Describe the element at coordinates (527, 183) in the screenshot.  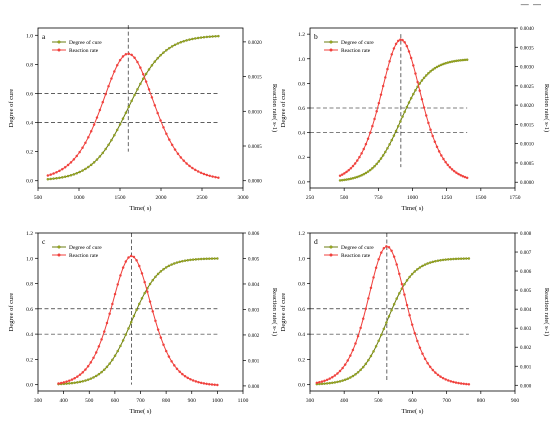
I see `y-right-tick-label: 0.0000` at that location.